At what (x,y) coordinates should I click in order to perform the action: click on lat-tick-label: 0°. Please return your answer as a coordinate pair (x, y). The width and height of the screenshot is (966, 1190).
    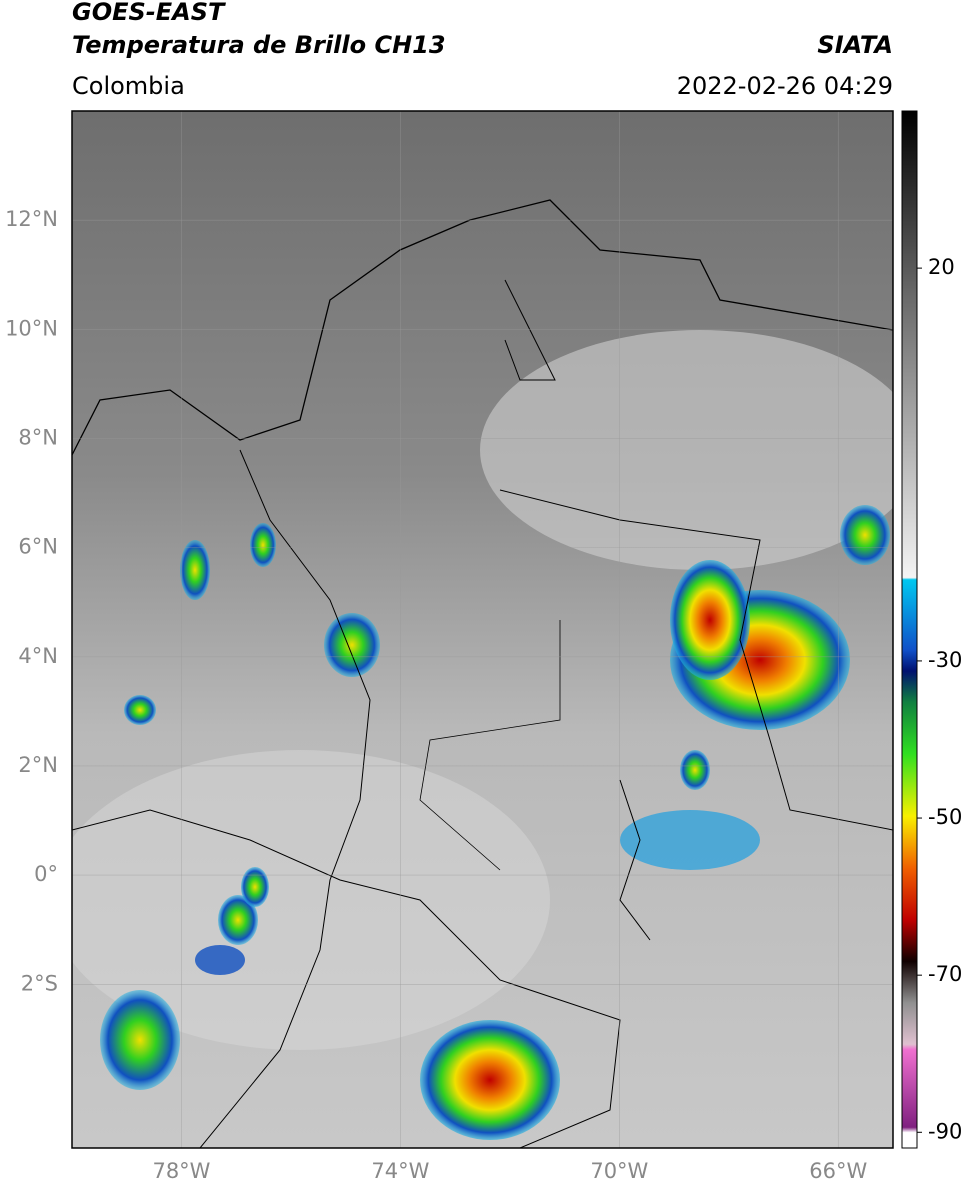
    Looking at the image, I should click on (46, 874).